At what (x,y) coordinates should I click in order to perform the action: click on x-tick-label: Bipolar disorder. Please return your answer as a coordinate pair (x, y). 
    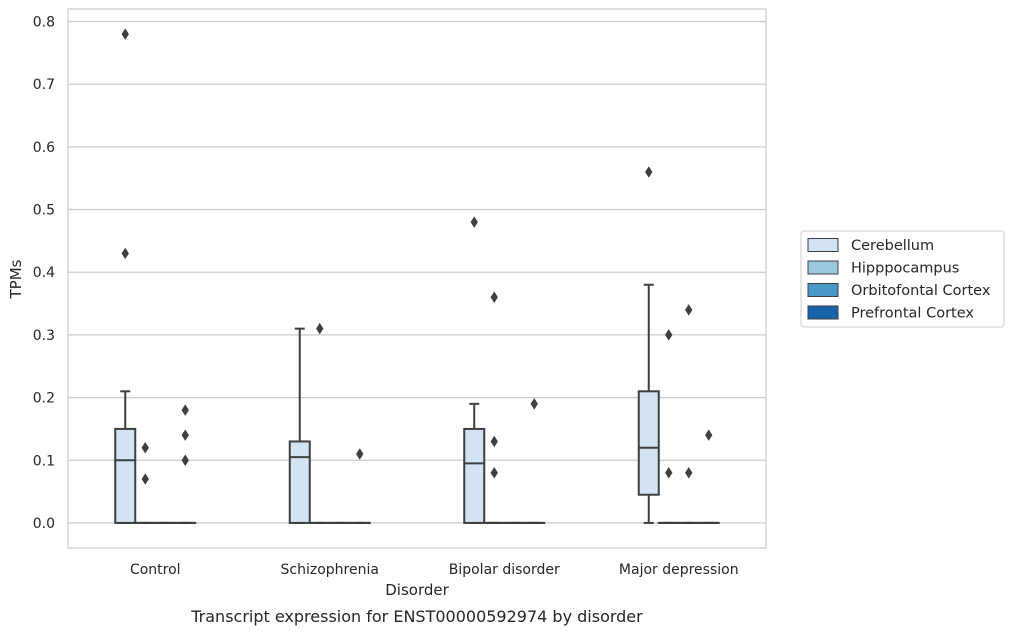
    Looking at the image, I should click on (504, 570).